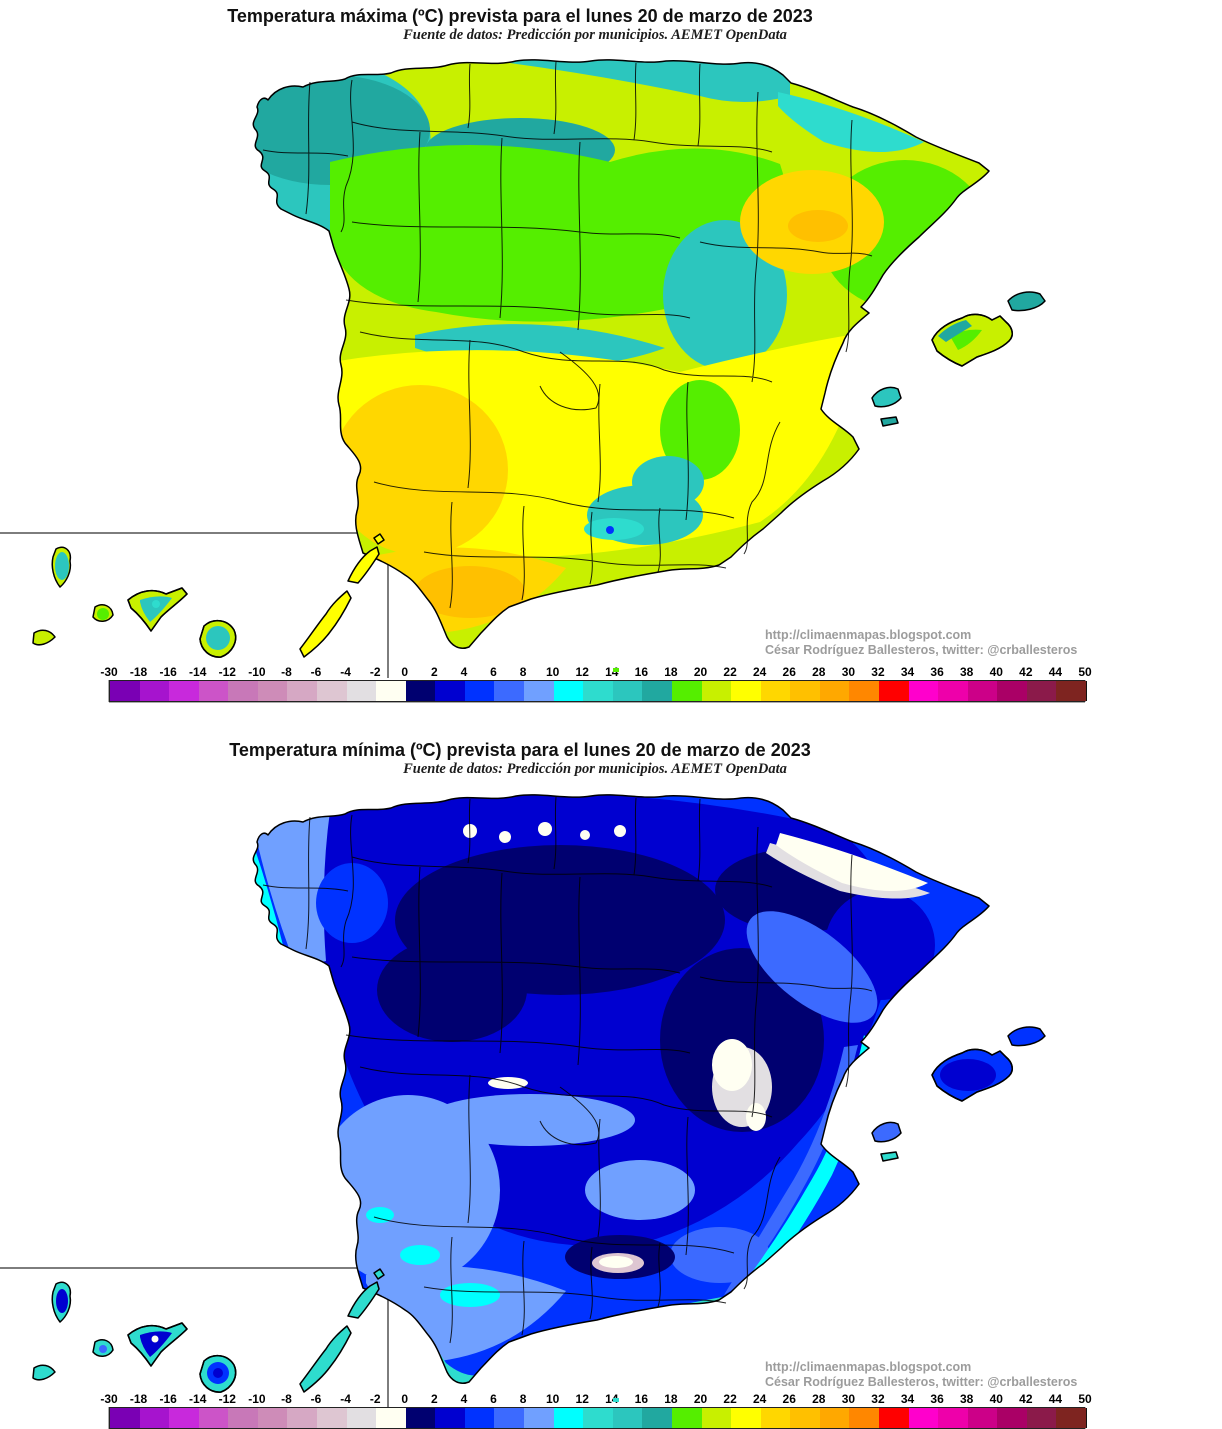 The width and height of the screenshot is (1222, 1429). I want to click on attribution-url: http://climaenmapas.blogspot.com, so click(868, 1367).